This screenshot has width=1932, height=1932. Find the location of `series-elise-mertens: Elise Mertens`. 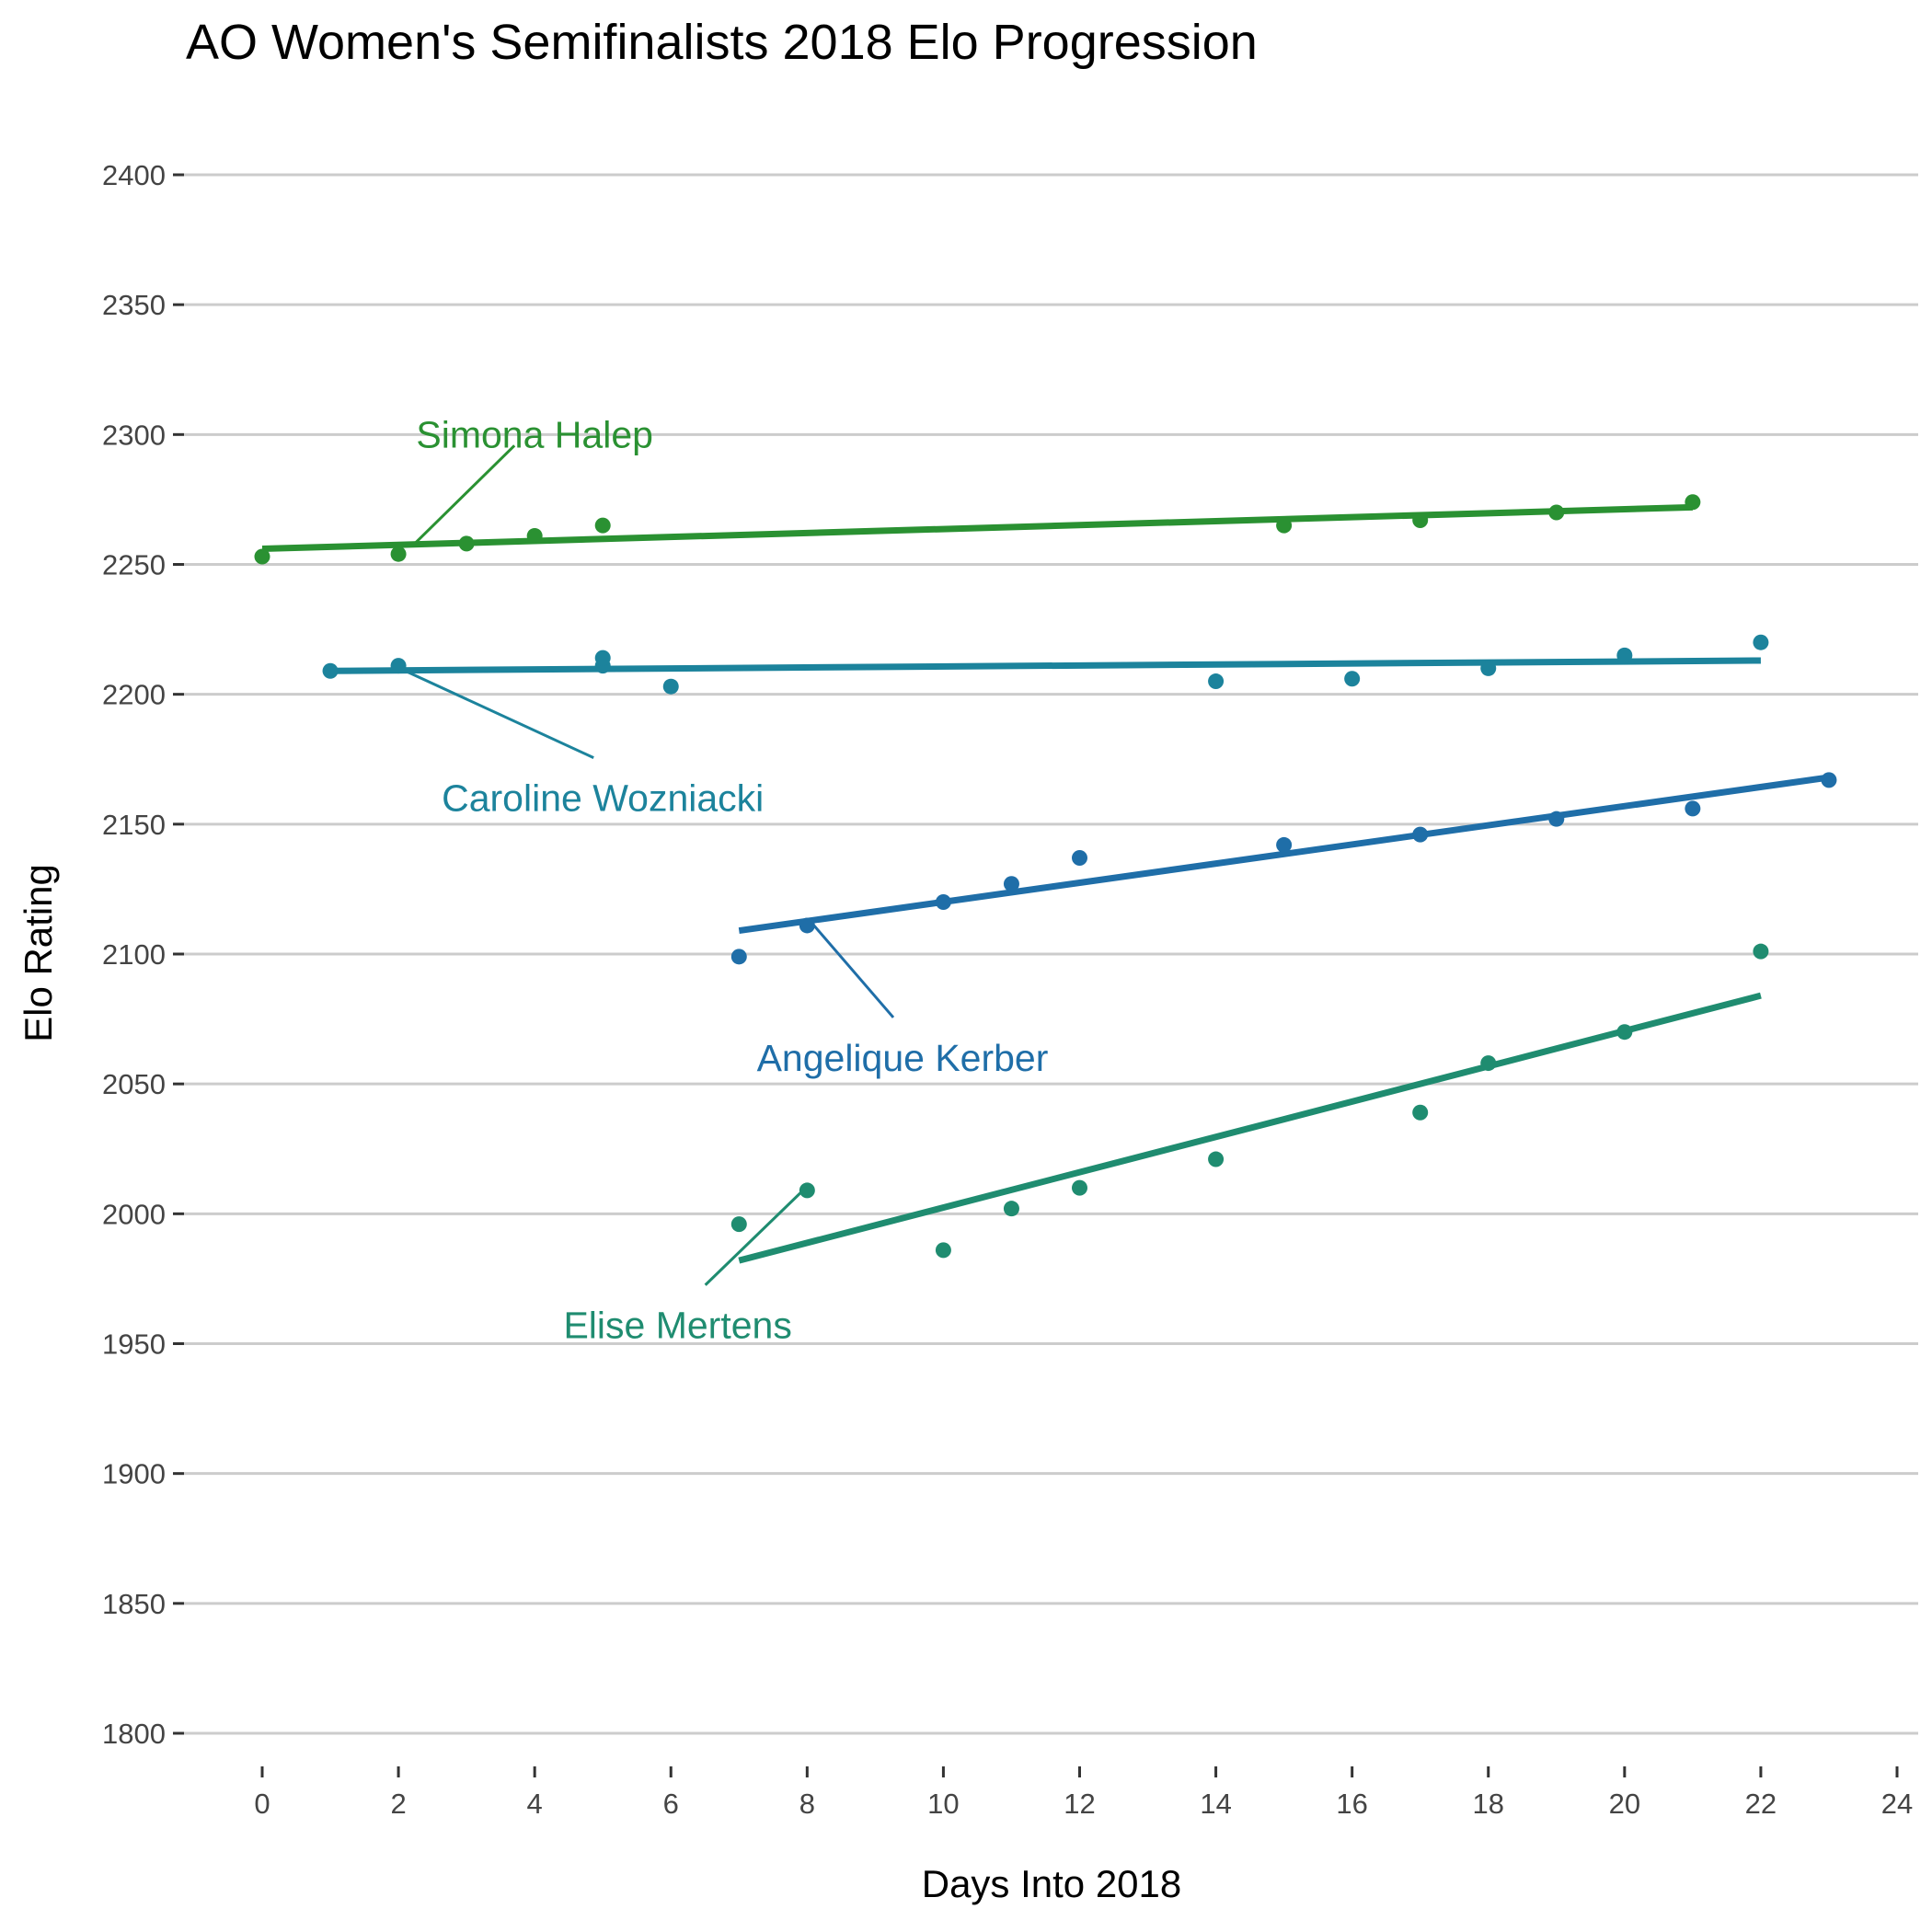

series-elise-mertens: Elise Mertens is located at coordinates (1166, 1145).